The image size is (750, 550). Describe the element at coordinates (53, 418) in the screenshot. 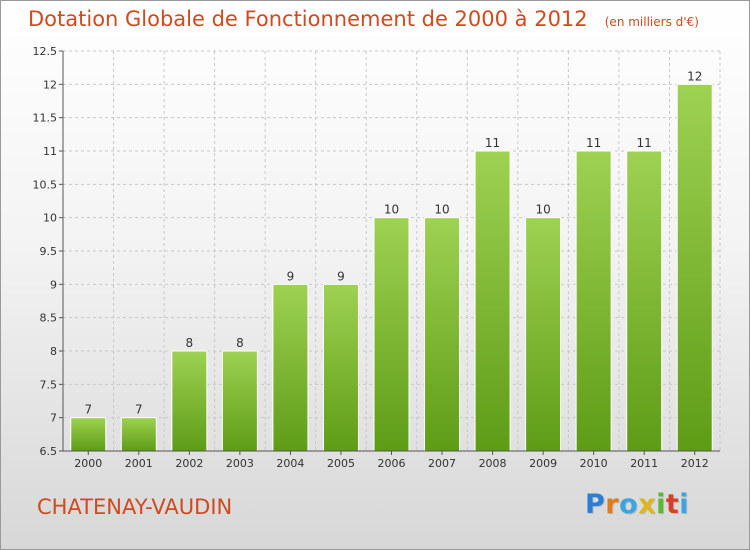

I see `y-tick-label: 7` at that location.